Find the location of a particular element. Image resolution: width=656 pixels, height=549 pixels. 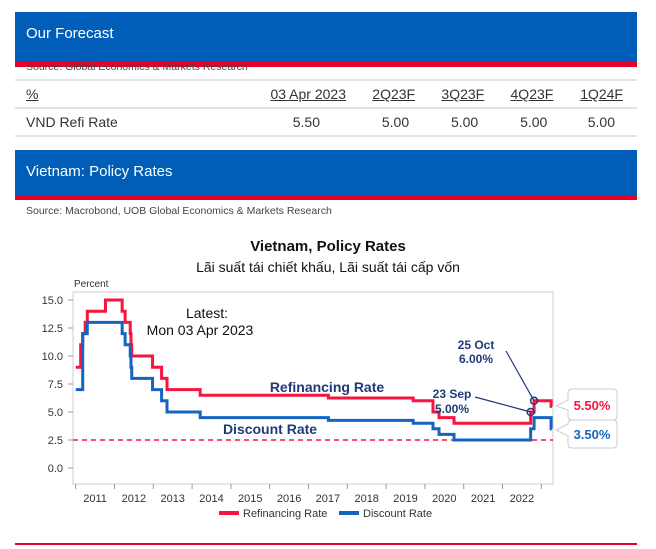

x-tick-label: 2020 is located at coordinates (444, 499).